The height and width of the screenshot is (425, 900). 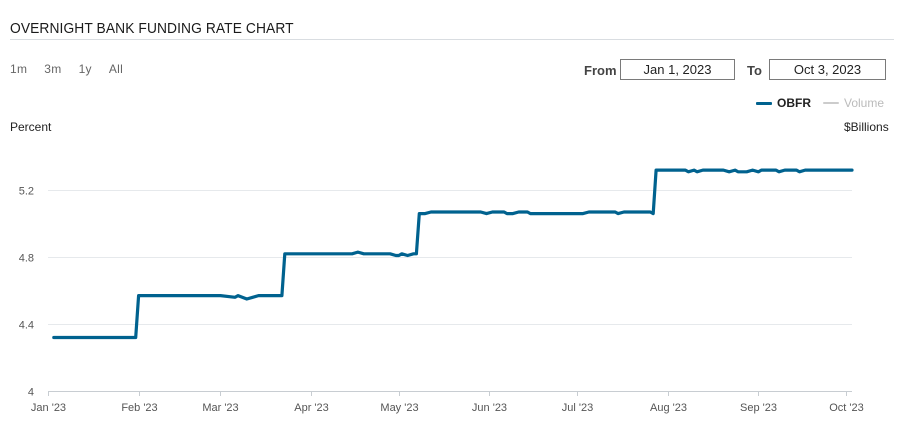 I want to click on range-1y-button: 1y, so click(x=85, y=69).